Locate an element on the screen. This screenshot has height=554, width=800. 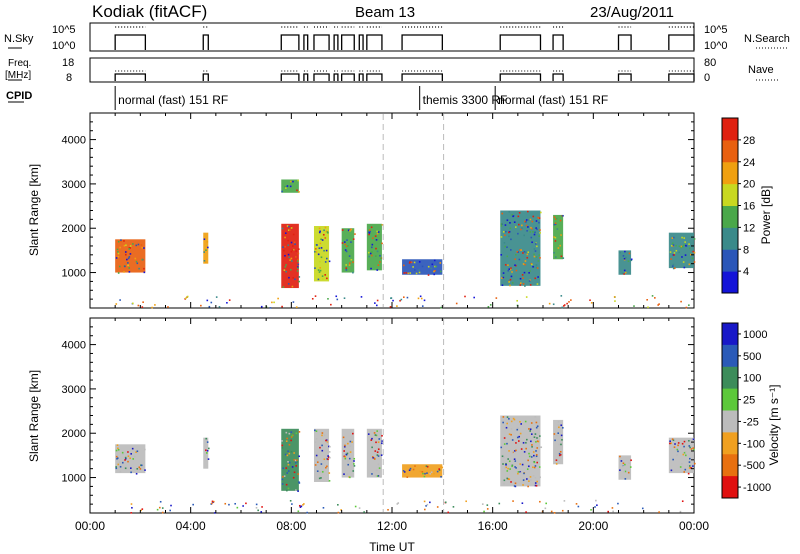
nave-label: Nave is located at coordinates (761, 70).